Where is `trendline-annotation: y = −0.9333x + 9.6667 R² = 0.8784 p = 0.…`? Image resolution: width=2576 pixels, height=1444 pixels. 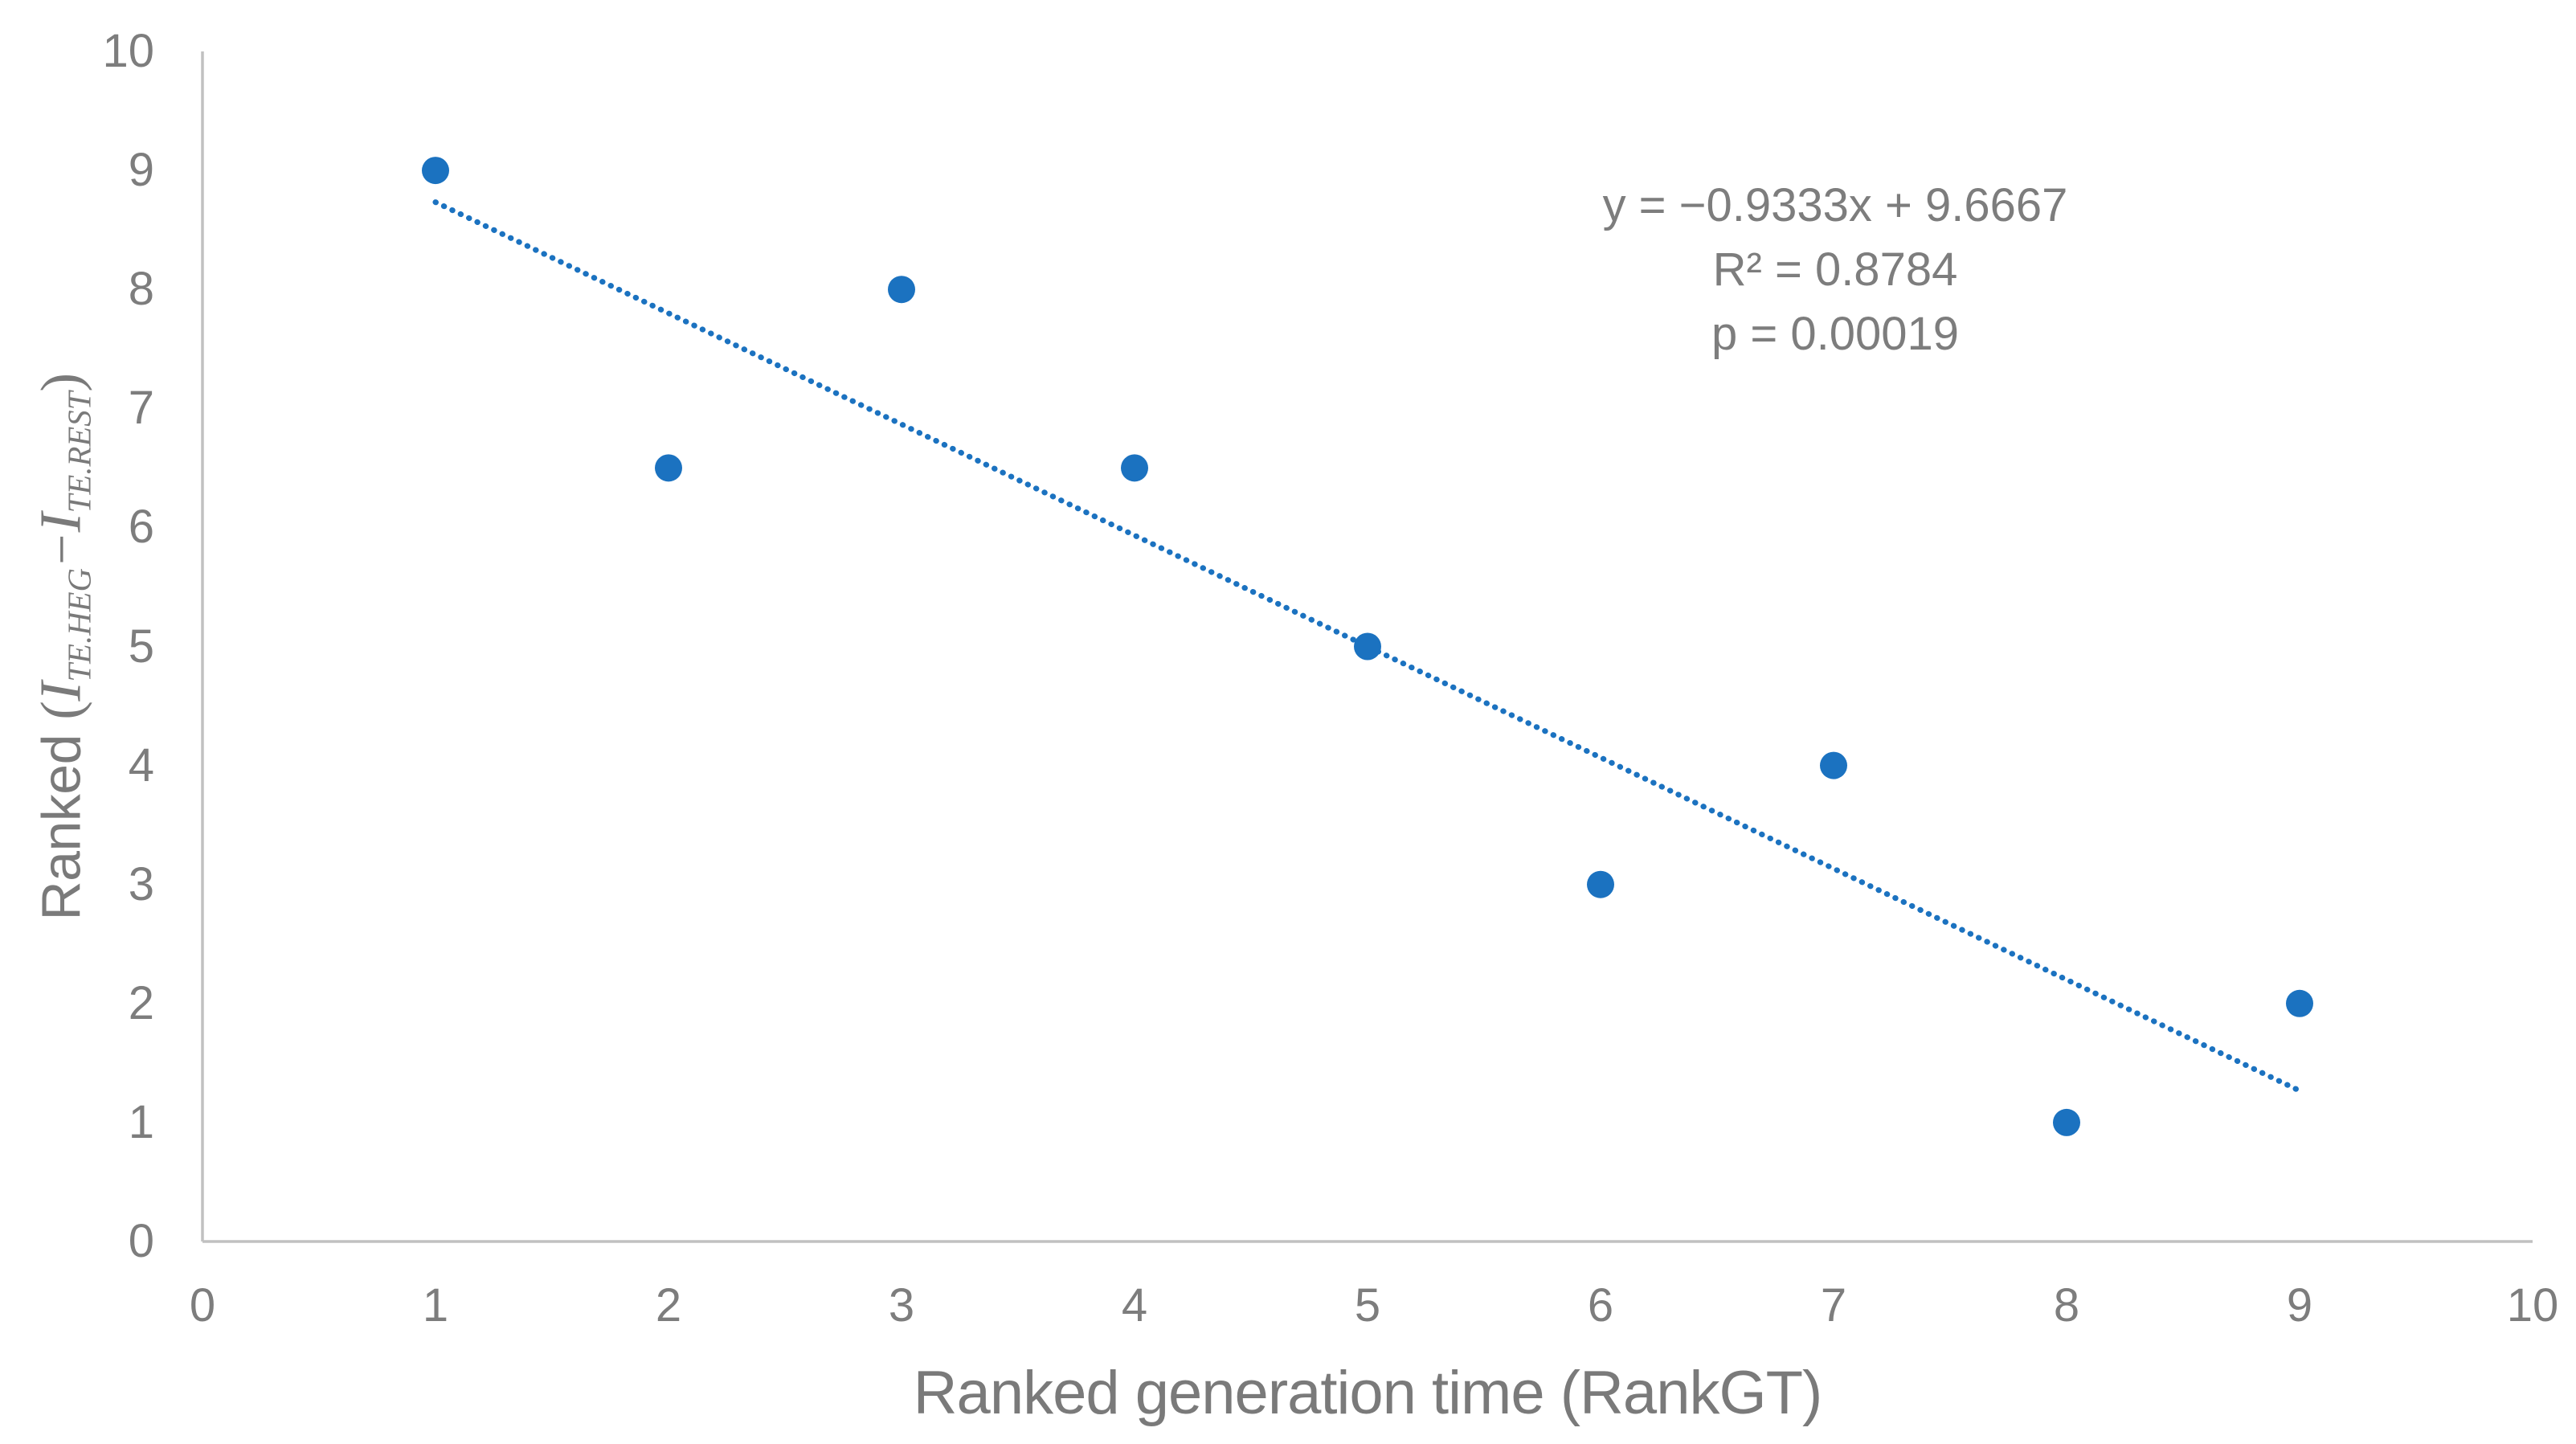 trendline-annotation: y = −0.9333x + 9.6667 R² = 0.8784 p = 0.… is located at coordinates (1835, 270).